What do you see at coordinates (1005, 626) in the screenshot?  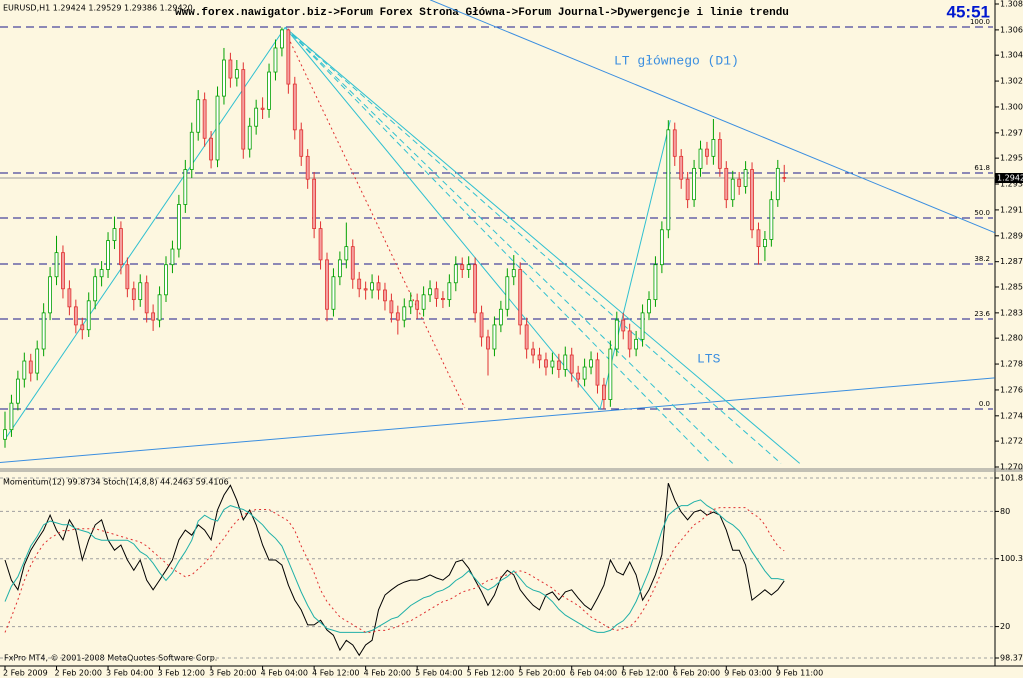 I see `y-tick-label: 20` at bounding box center [1005, 626].